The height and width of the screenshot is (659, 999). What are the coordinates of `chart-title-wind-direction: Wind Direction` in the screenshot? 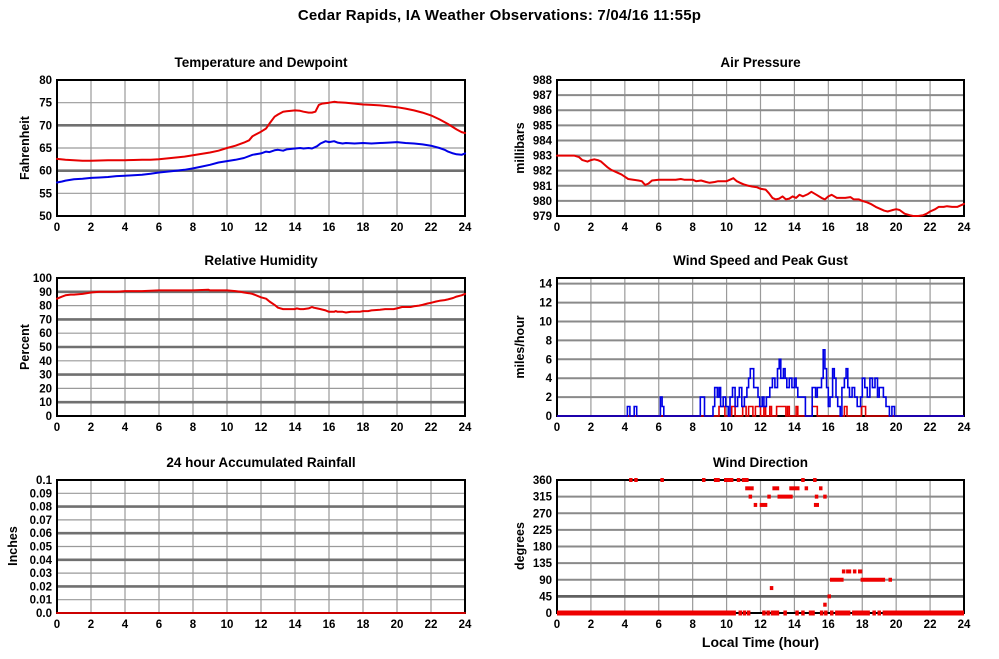 It's located at (760, 462).